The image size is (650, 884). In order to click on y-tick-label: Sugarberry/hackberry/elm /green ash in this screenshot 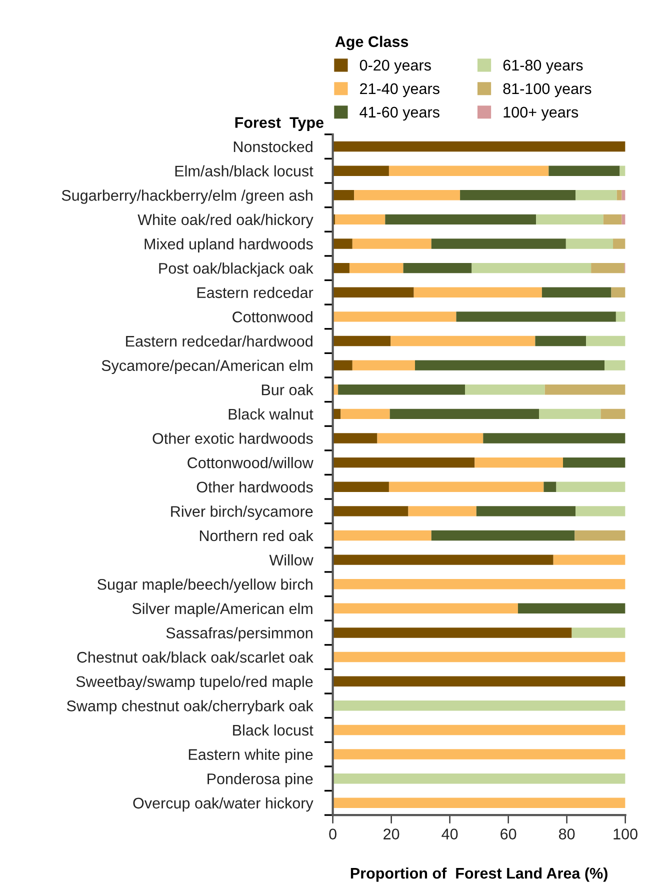, I will do `click(187, 197)`.